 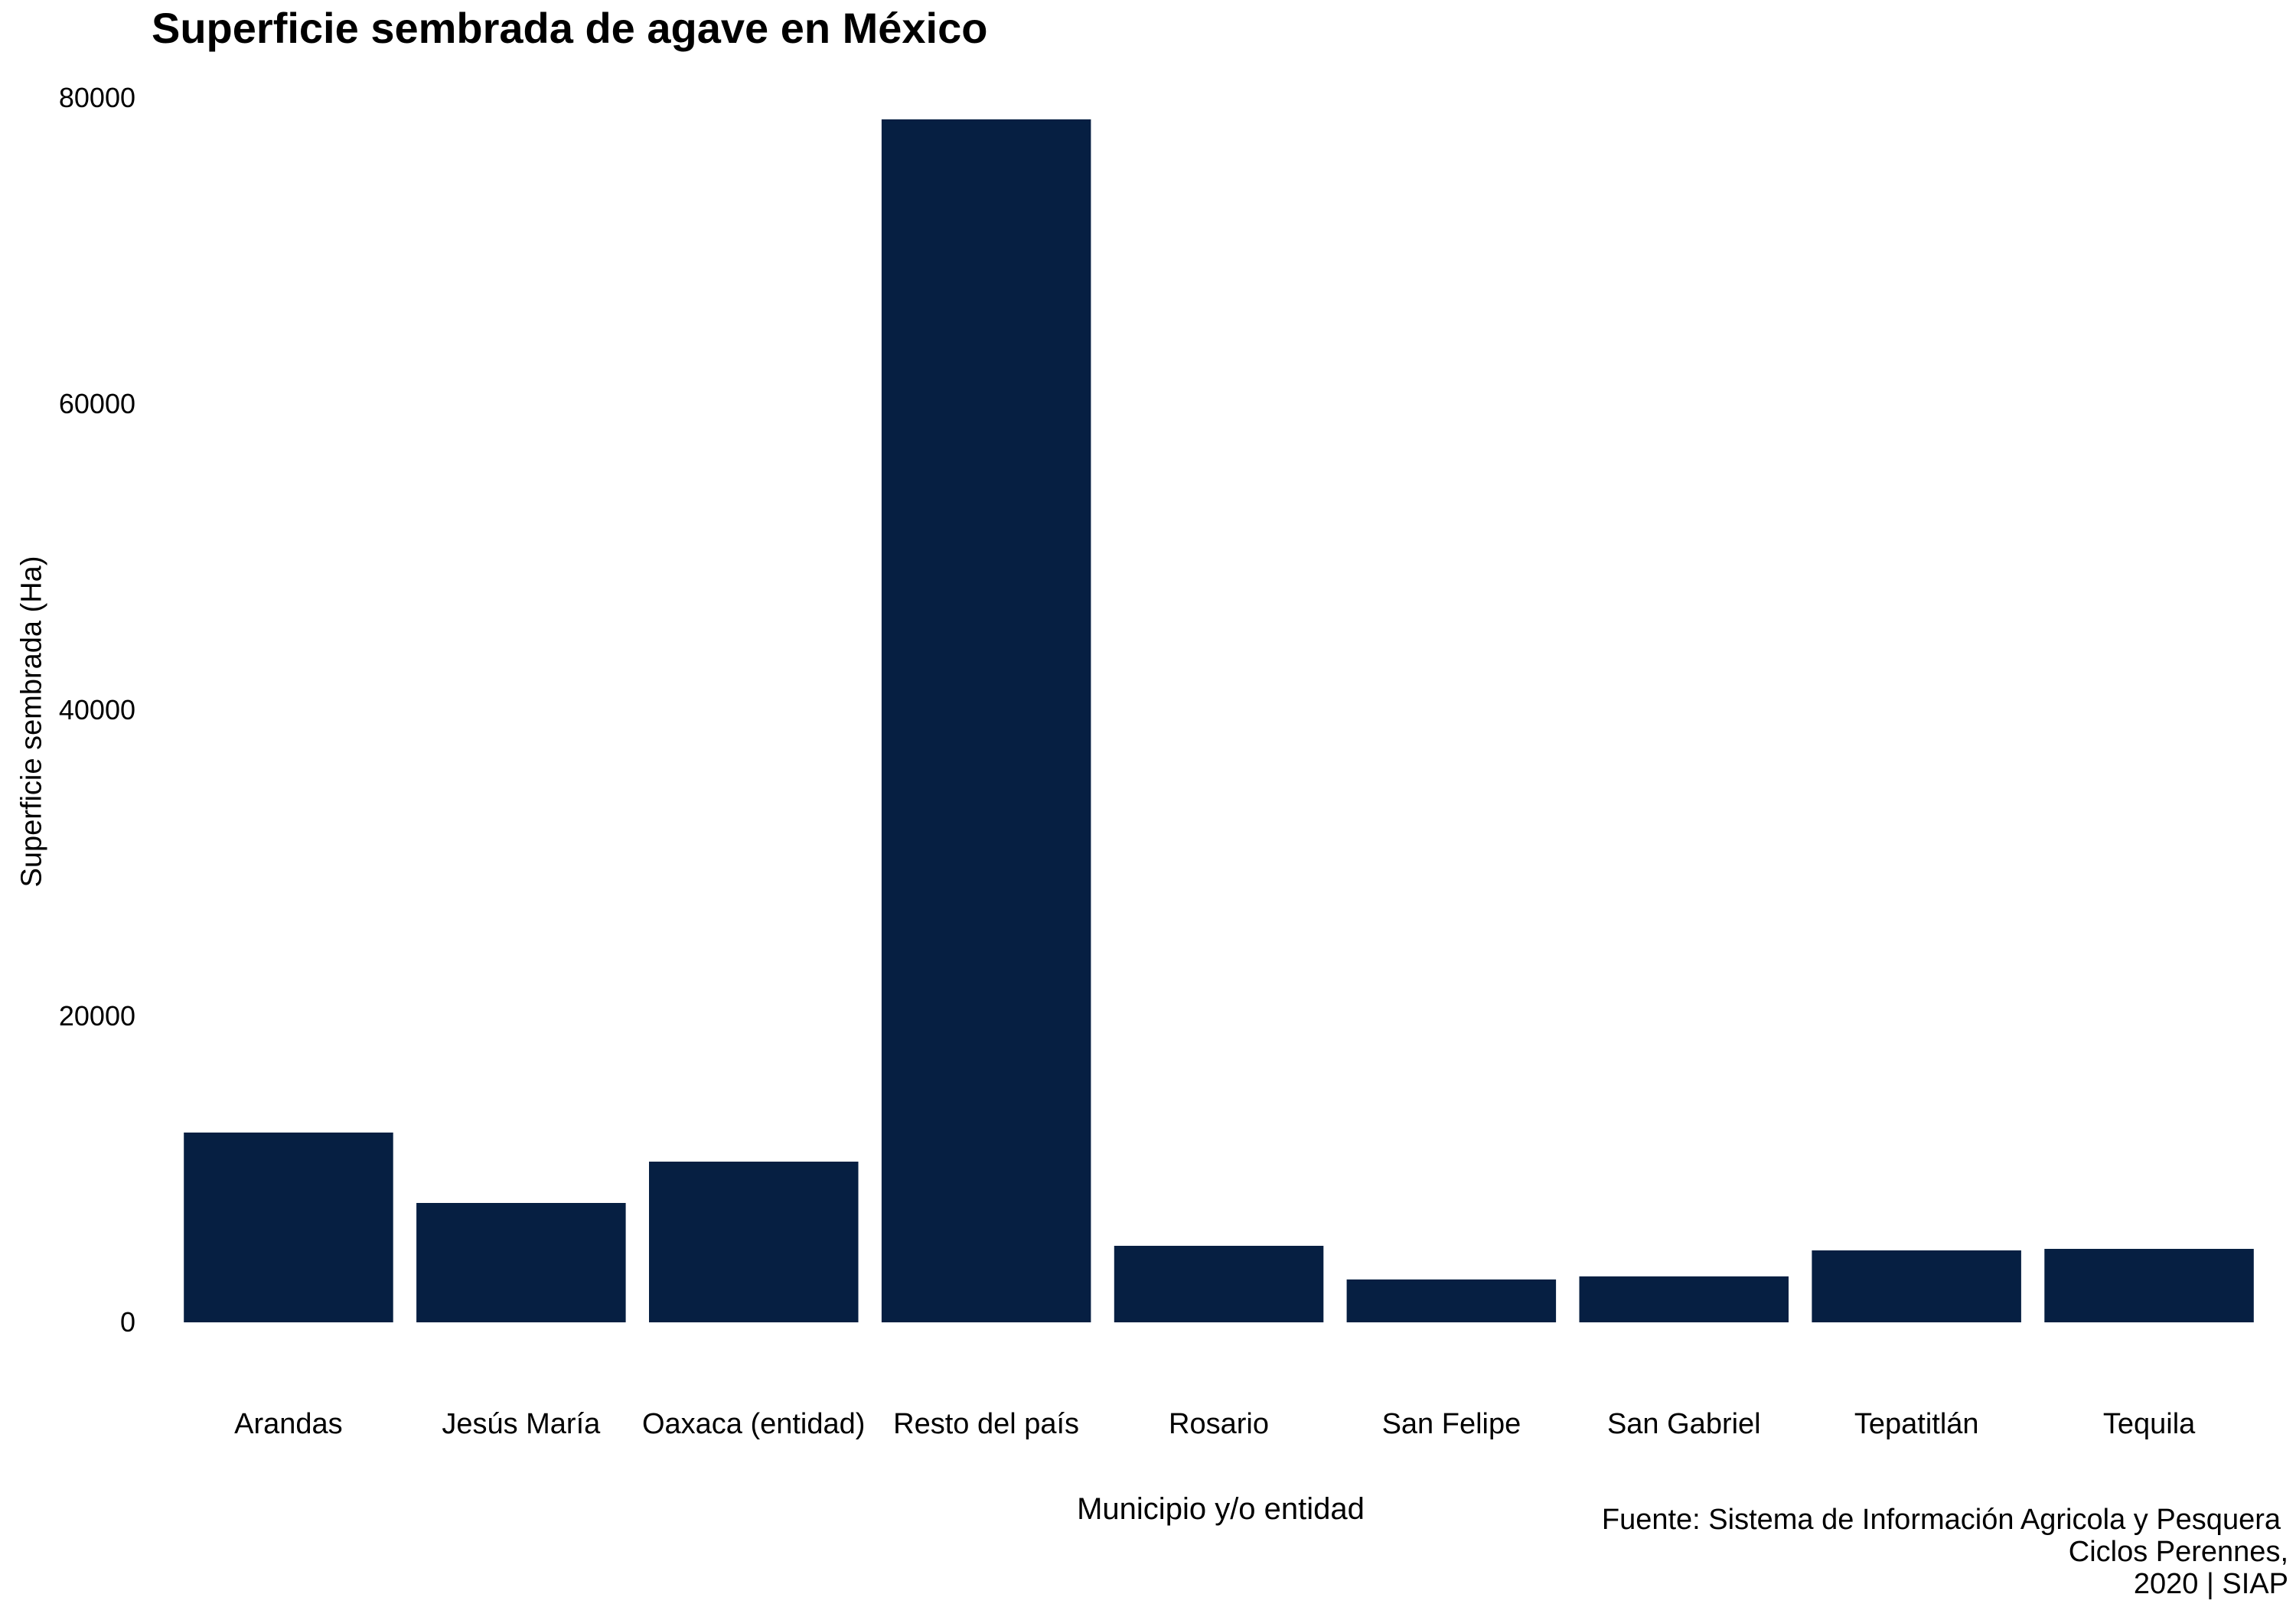 What do you see at coordinates (31, 722) in the screenshot?
I see `y-axis-label: Superficie sembrada (Ha)` at bounding box center [31, 722].